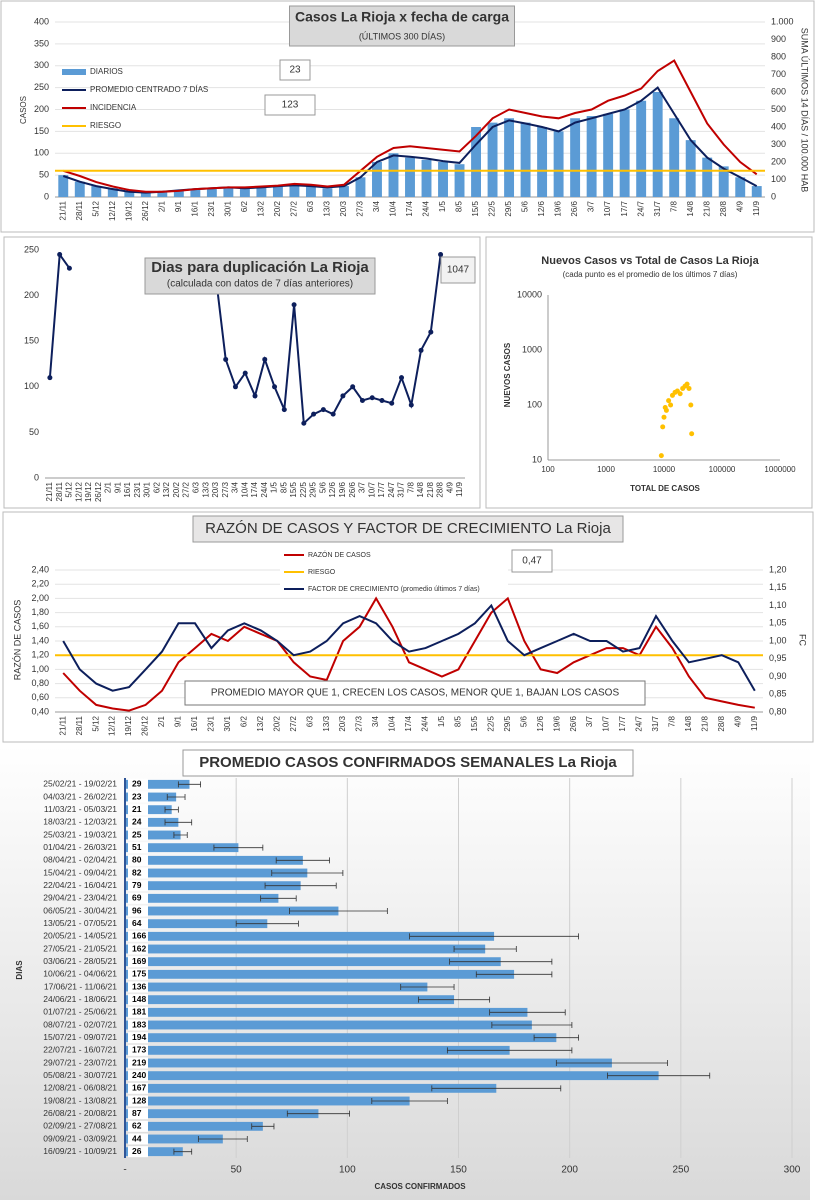  What do you see at coordinates (778, 144) in the screenshot?
I see `y-tick-label: 300` at bounding box center [778, 144].